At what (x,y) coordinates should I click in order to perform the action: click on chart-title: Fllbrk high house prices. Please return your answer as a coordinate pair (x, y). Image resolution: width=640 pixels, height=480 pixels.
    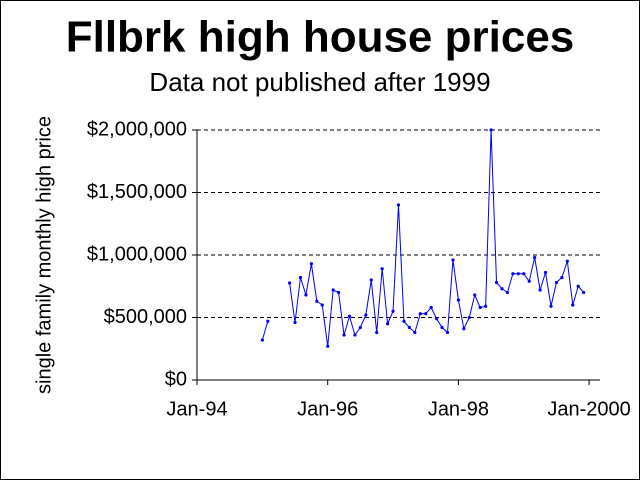
    Looking at the image, I should click on (320, 37).